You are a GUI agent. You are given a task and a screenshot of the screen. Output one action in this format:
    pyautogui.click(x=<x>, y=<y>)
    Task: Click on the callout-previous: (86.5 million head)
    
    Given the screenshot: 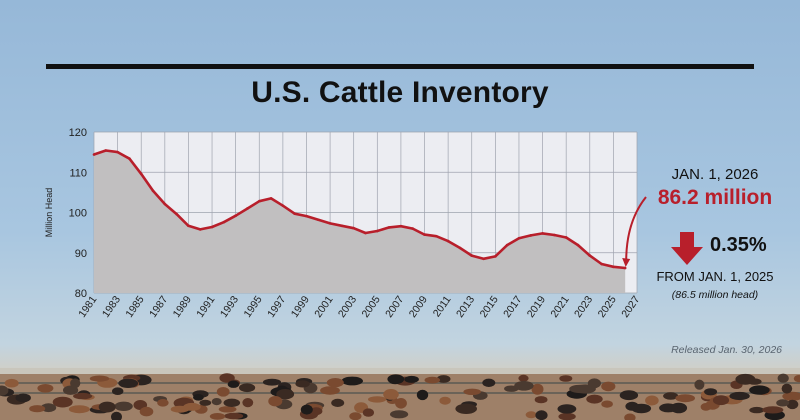 What is the action you would take?
    pyautogui.click(x=715, y=295)
    